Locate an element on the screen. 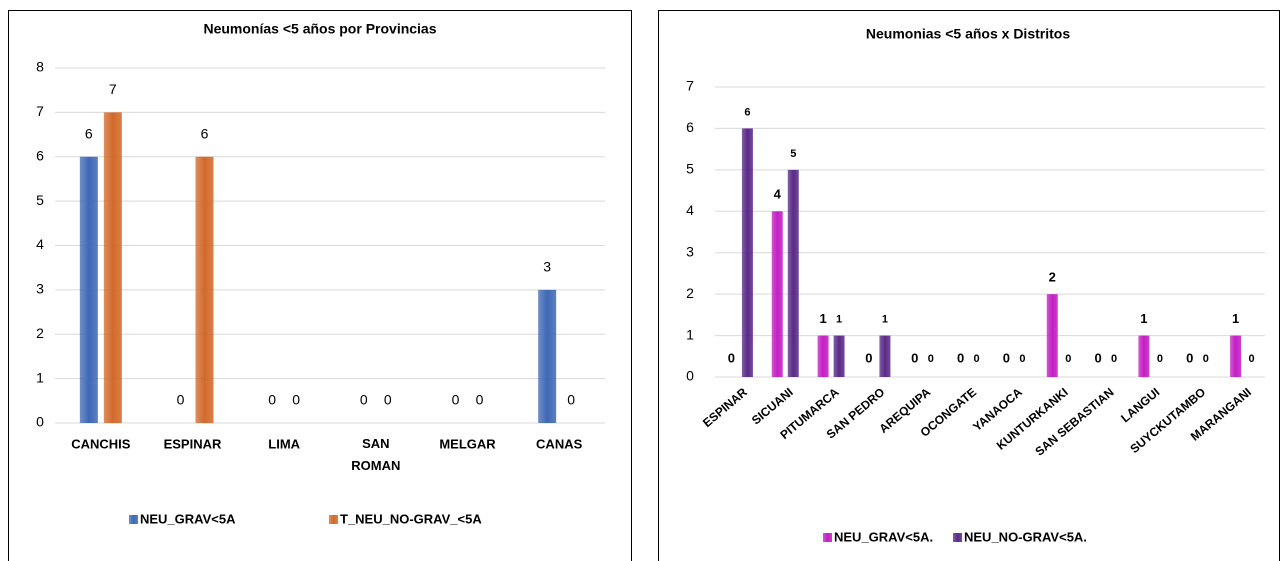 This screenshot has height=561, width=1288. label-line: ROMAN is located at coordinates (375, 465).